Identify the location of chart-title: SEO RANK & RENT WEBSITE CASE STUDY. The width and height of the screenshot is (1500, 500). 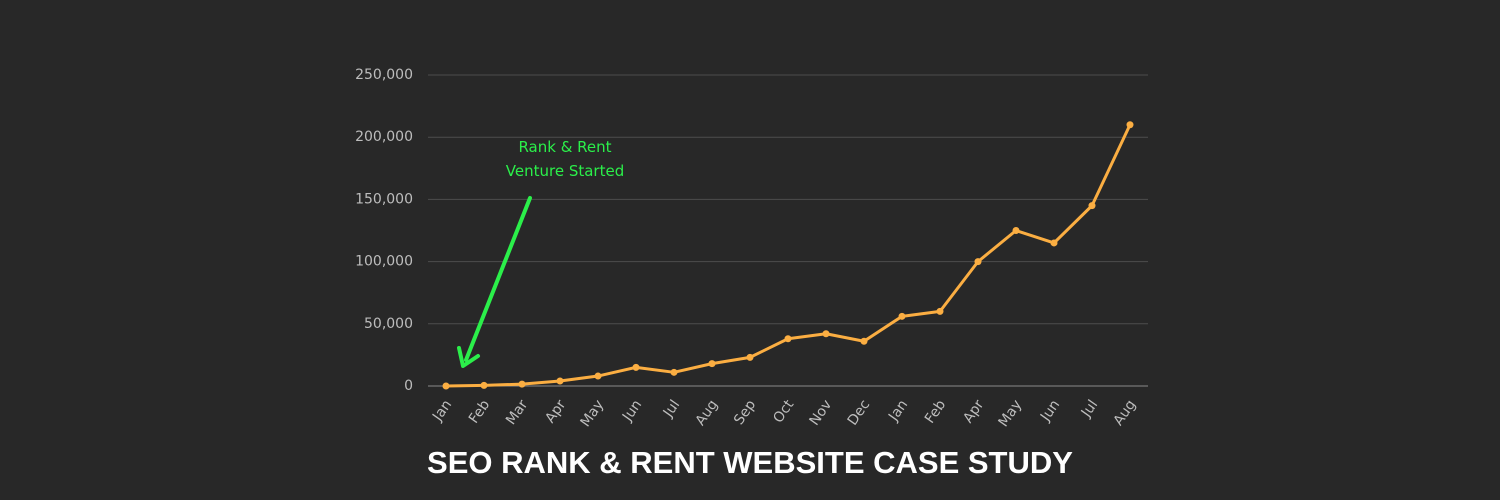
(750, 462).